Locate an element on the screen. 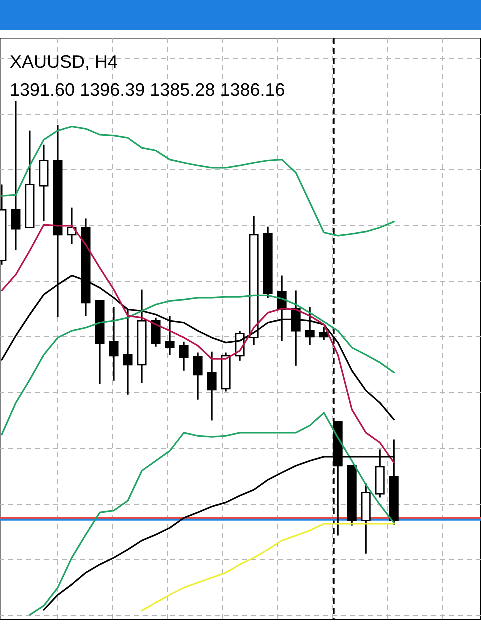 The width and height of the screenshot is (481, 625). chart-subtitle: 1391.60 1396.39 1385.28 1386.16 is located at coordinates (148, 90).